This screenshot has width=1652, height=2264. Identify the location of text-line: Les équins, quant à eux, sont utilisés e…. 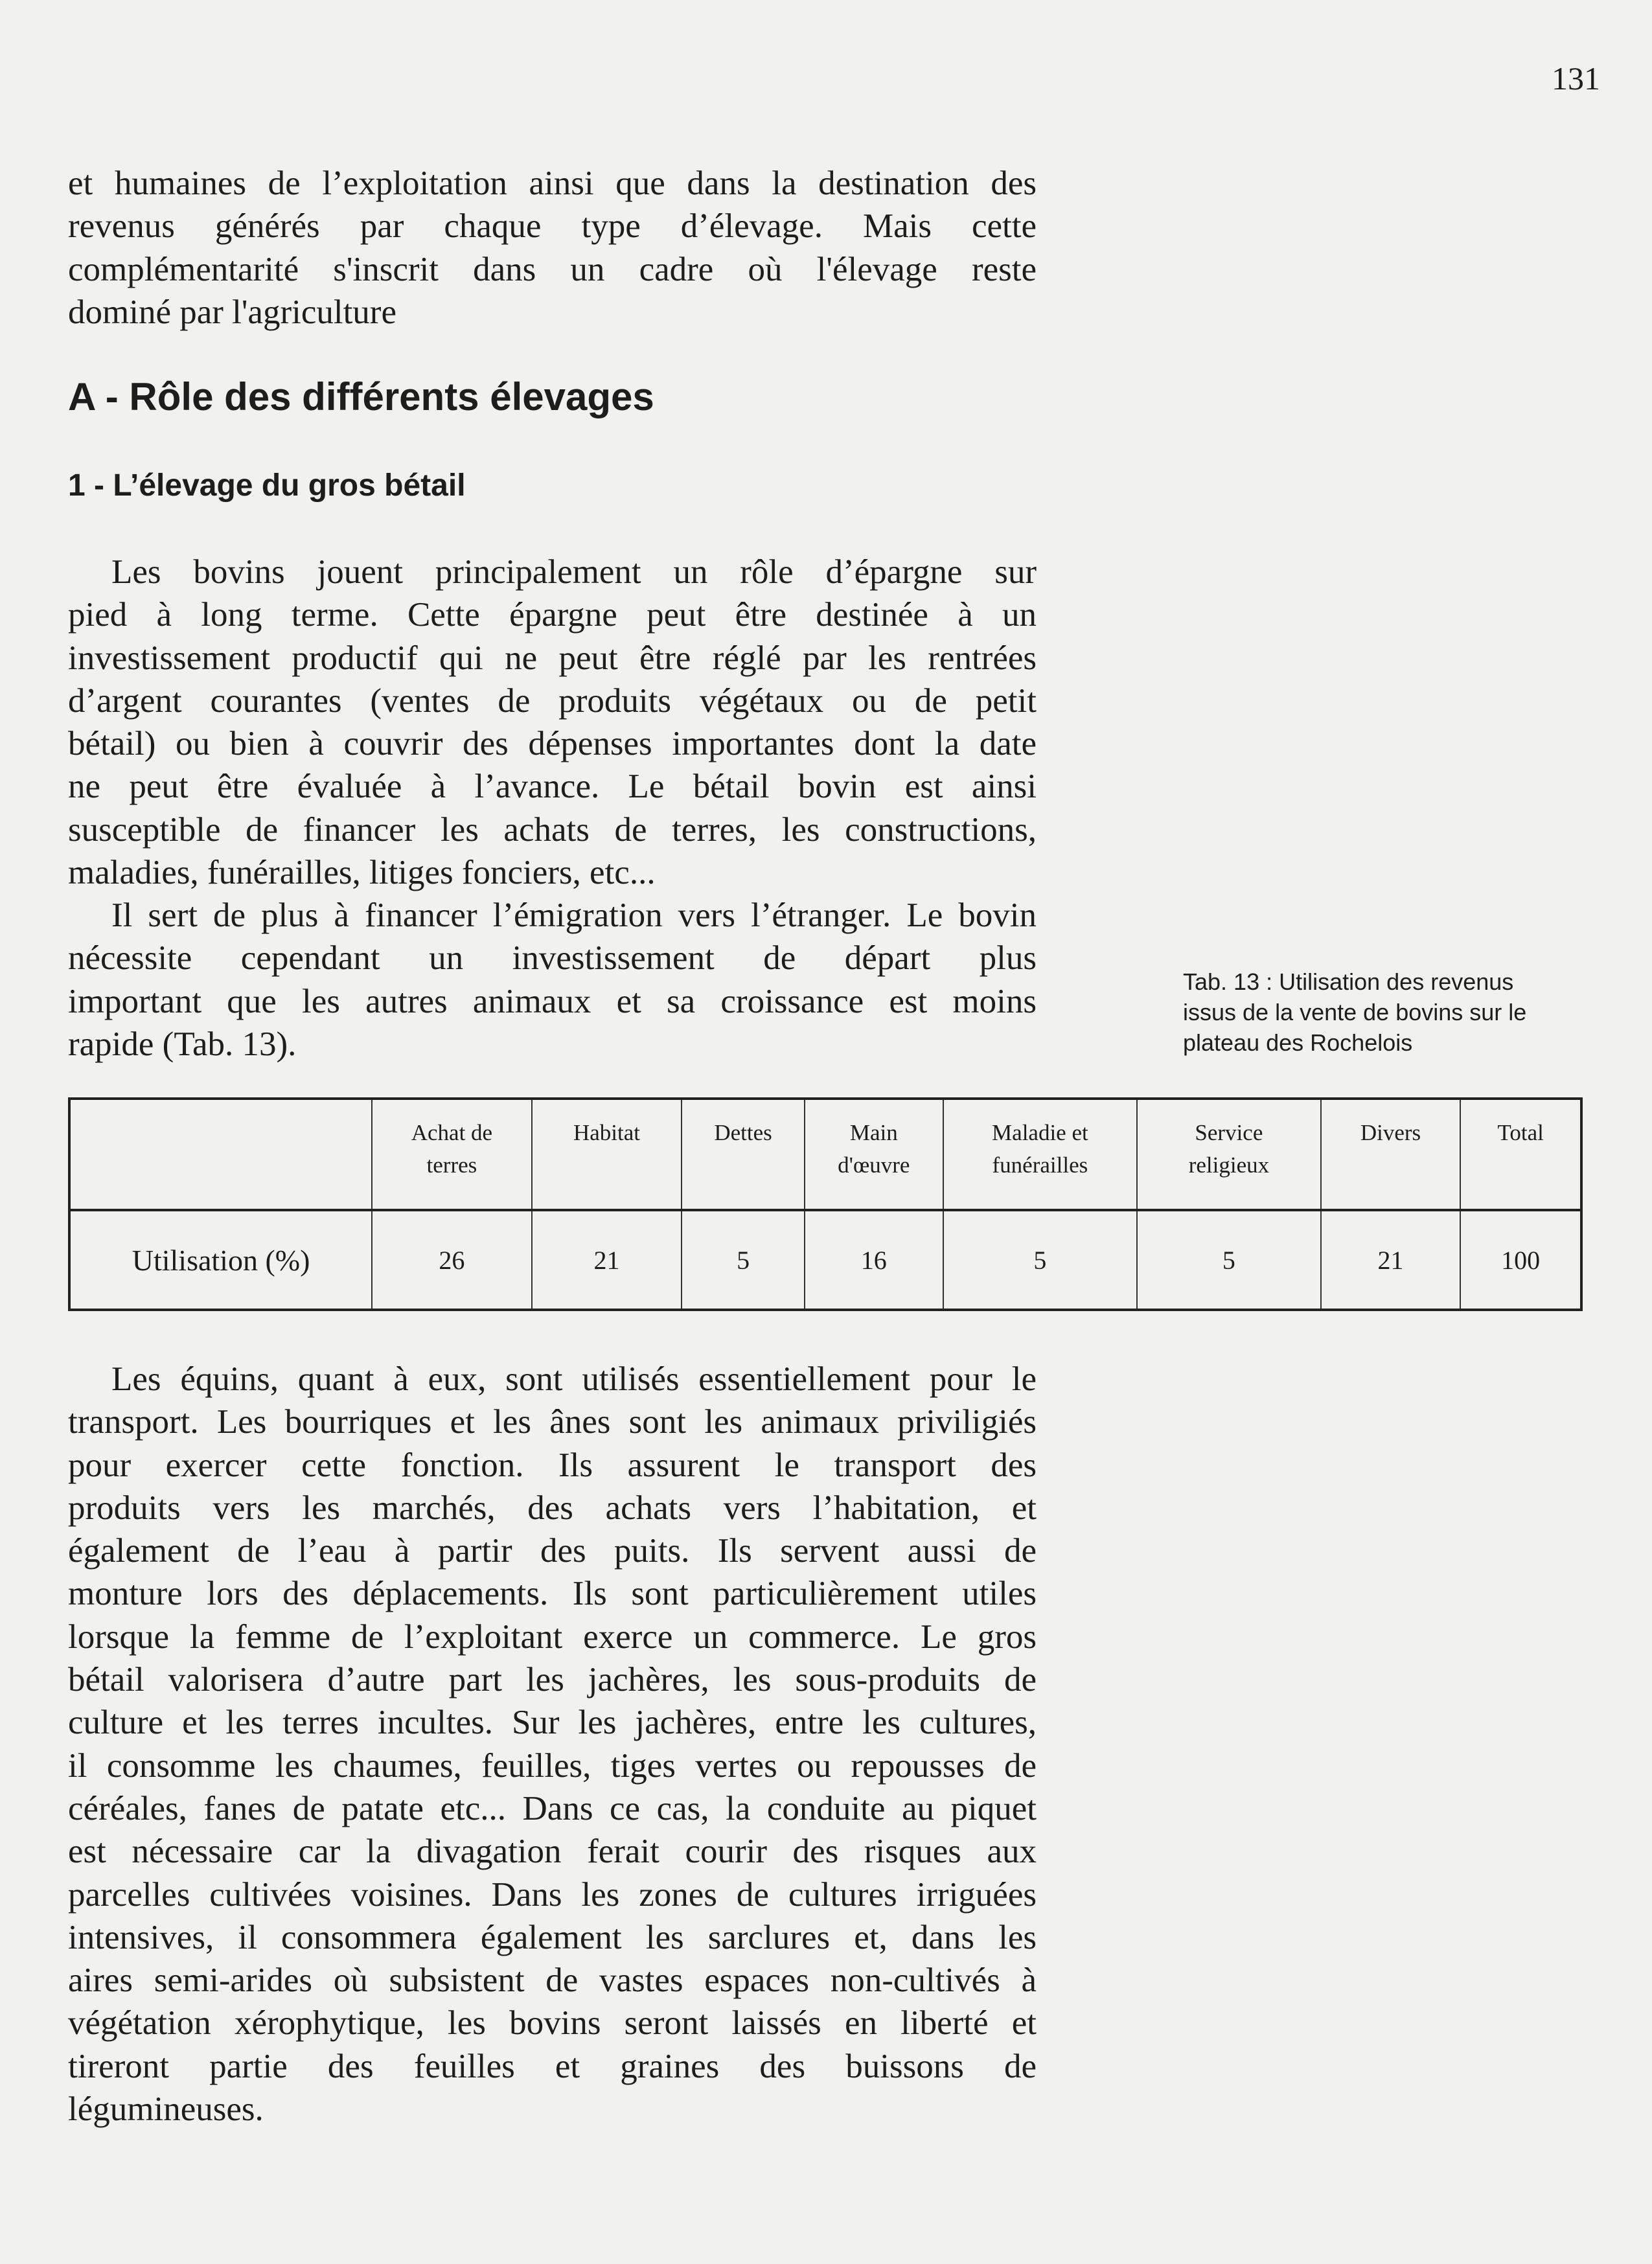
(574, 1379).